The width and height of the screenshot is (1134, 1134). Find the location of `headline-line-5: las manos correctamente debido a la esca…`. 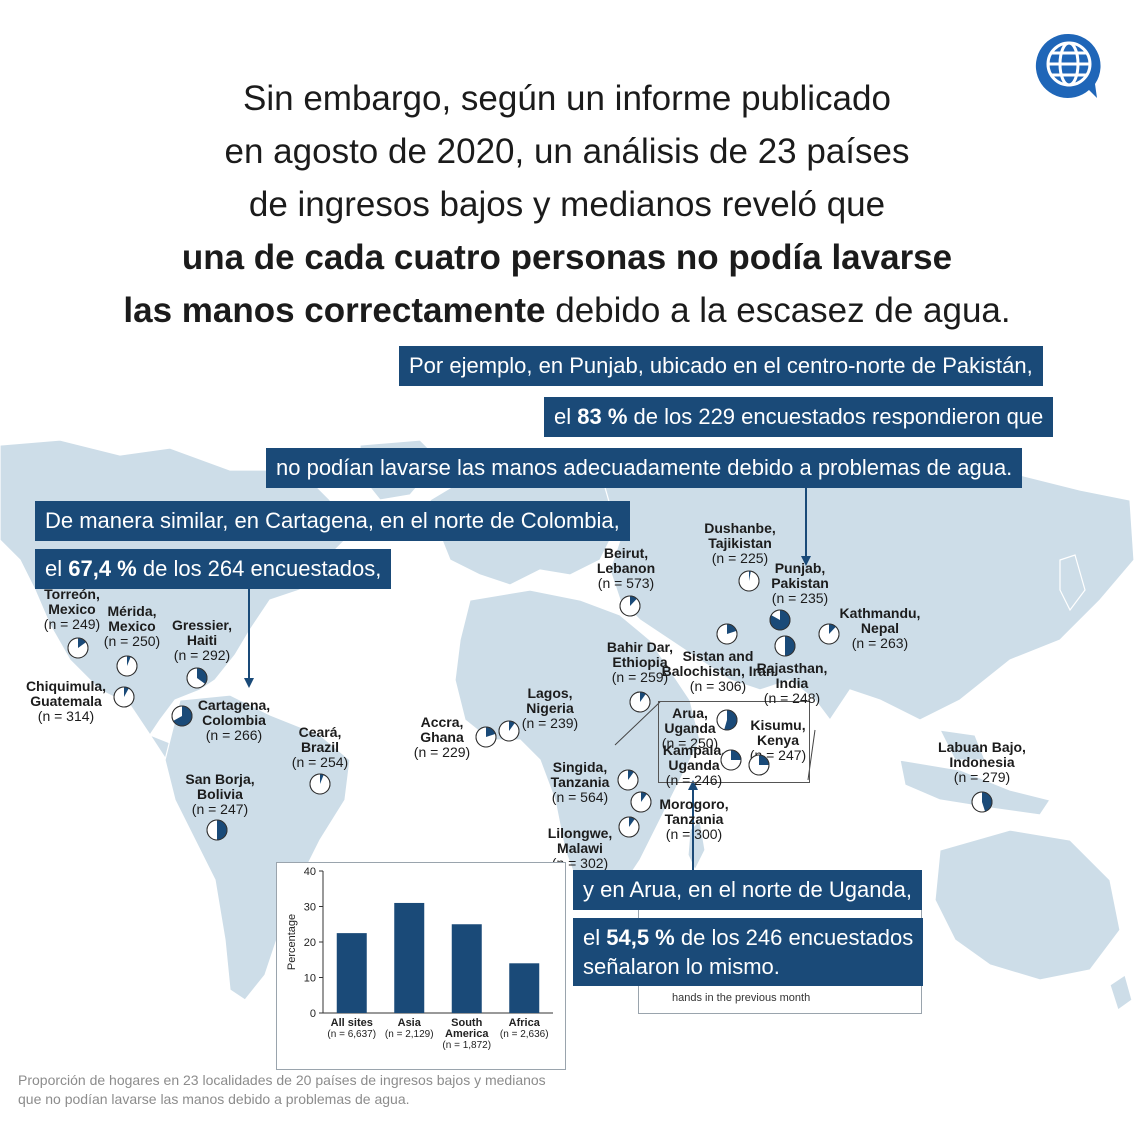

headline-line-5: las manos correctamente debido a la esca… is located at coordinates (567, 310).